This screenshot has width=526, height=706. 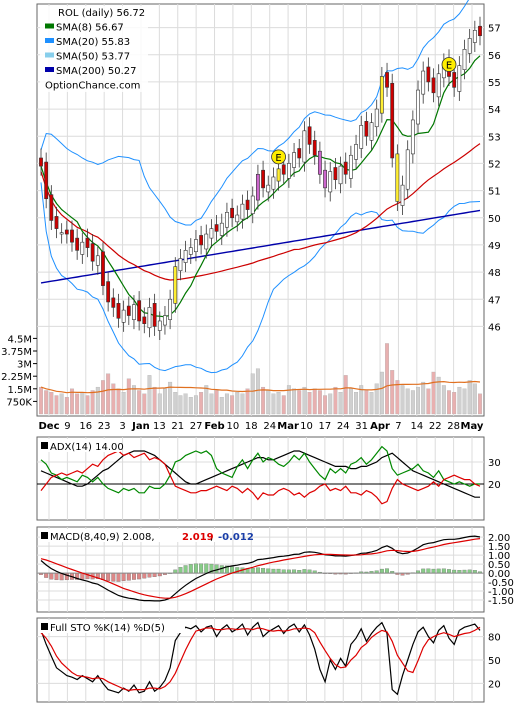 What do you see at coordinates (494, 29) in the screenshot?
I see `price-tick-label: 57` at bounding box center [494, 29].